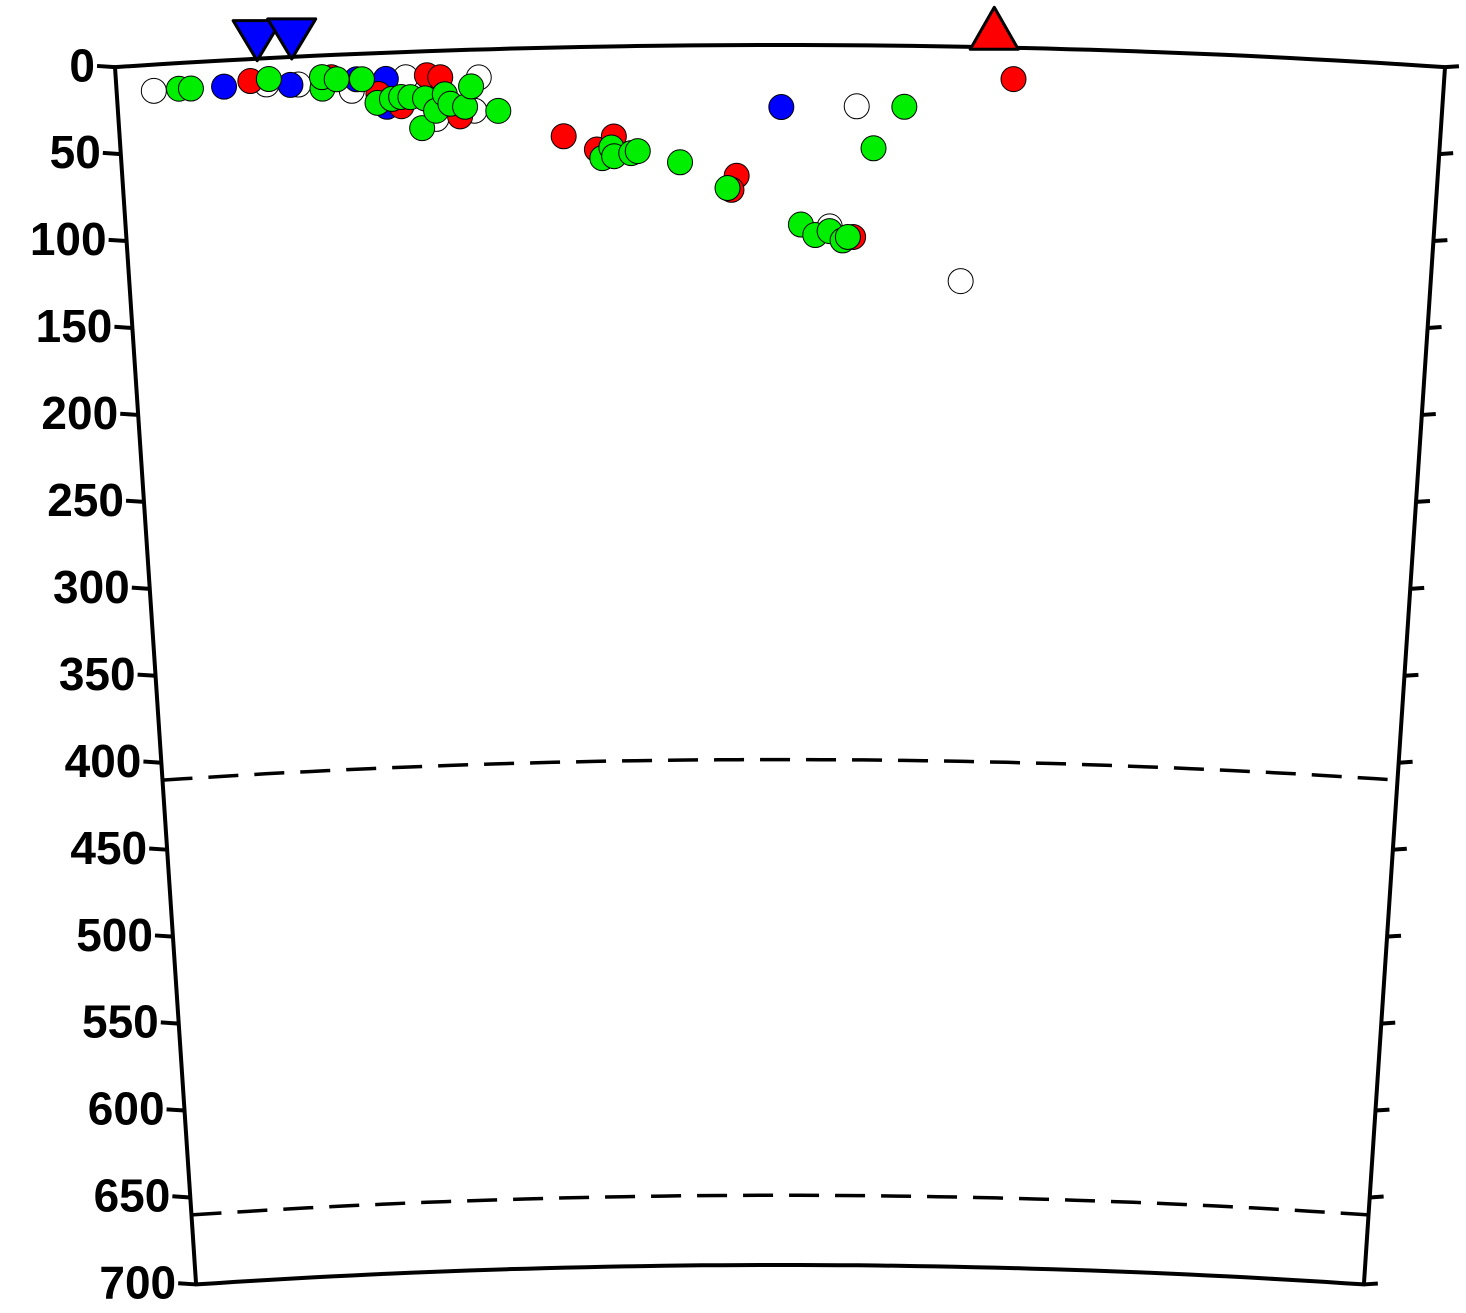 This screenshot has height=1313, width=1466. What do you see at coordinates (91, 587) in the screenshot?
I see `y-tick-label: 300` at bounding box center [91, 587].